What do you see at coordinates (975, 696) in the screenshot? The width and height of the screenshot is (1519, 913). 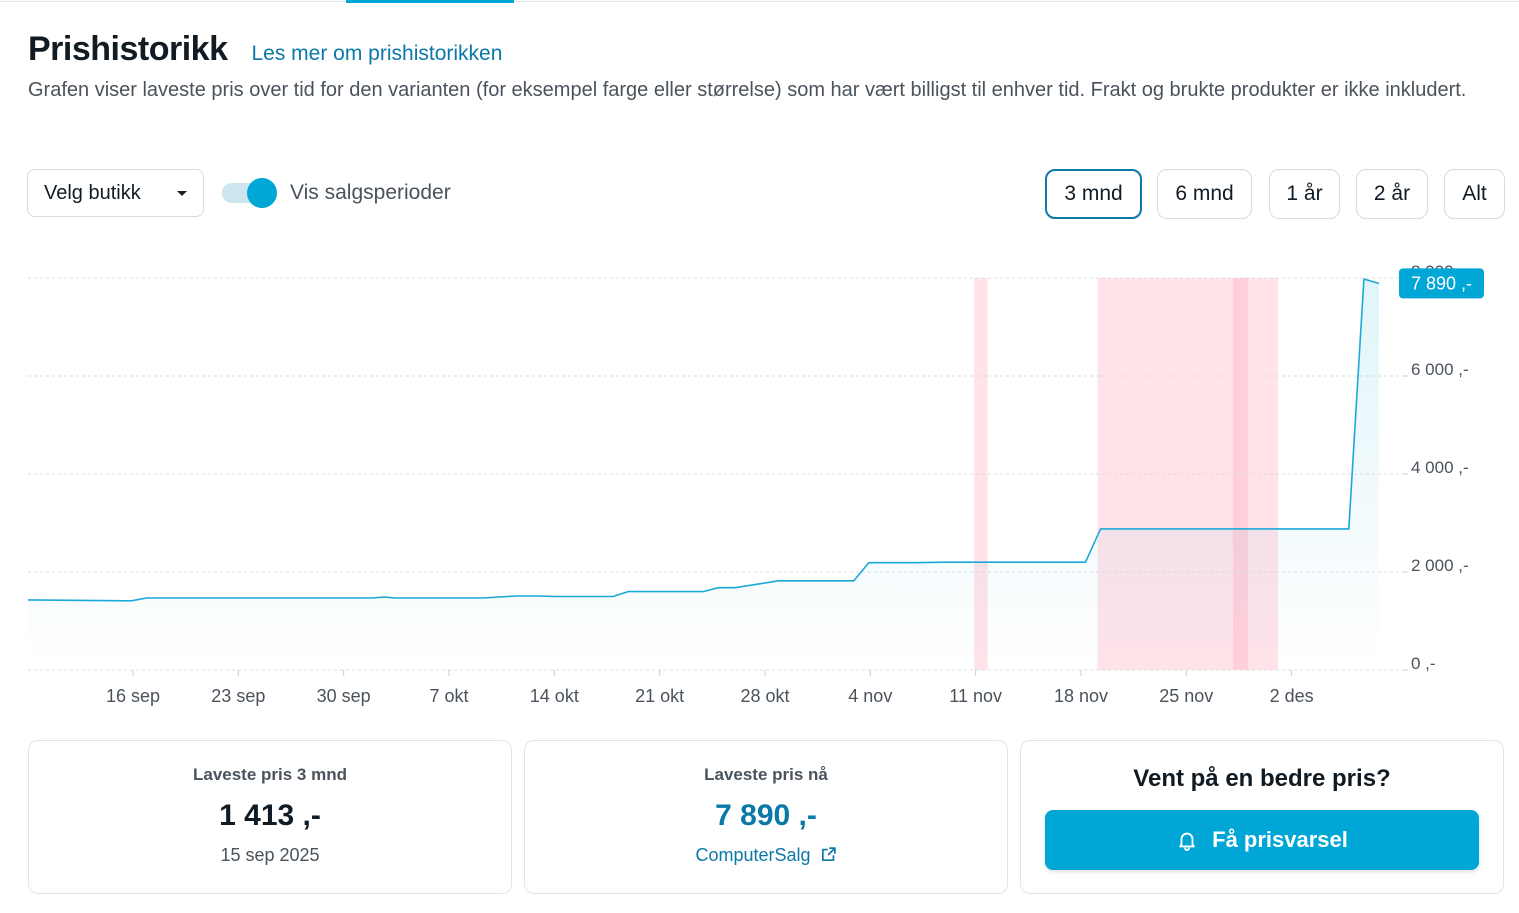 I see `x-tick-label: 11 nov` at bounding box center [975, 696].